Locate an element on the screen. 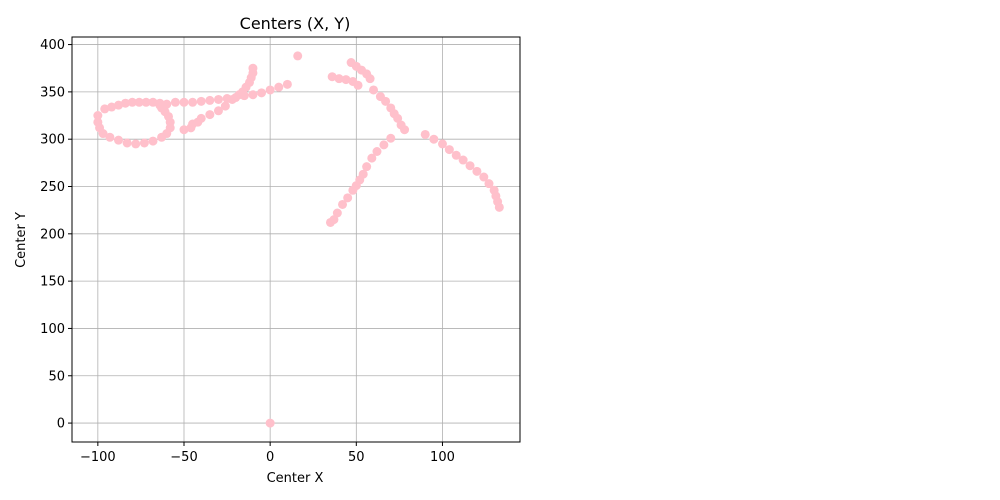 Image resolution: width=1000 pixels, height=500 pixels. y-axis-ticks: 0 50 100 150 200 250 300 350 400 is located at coordinates (56, 235).